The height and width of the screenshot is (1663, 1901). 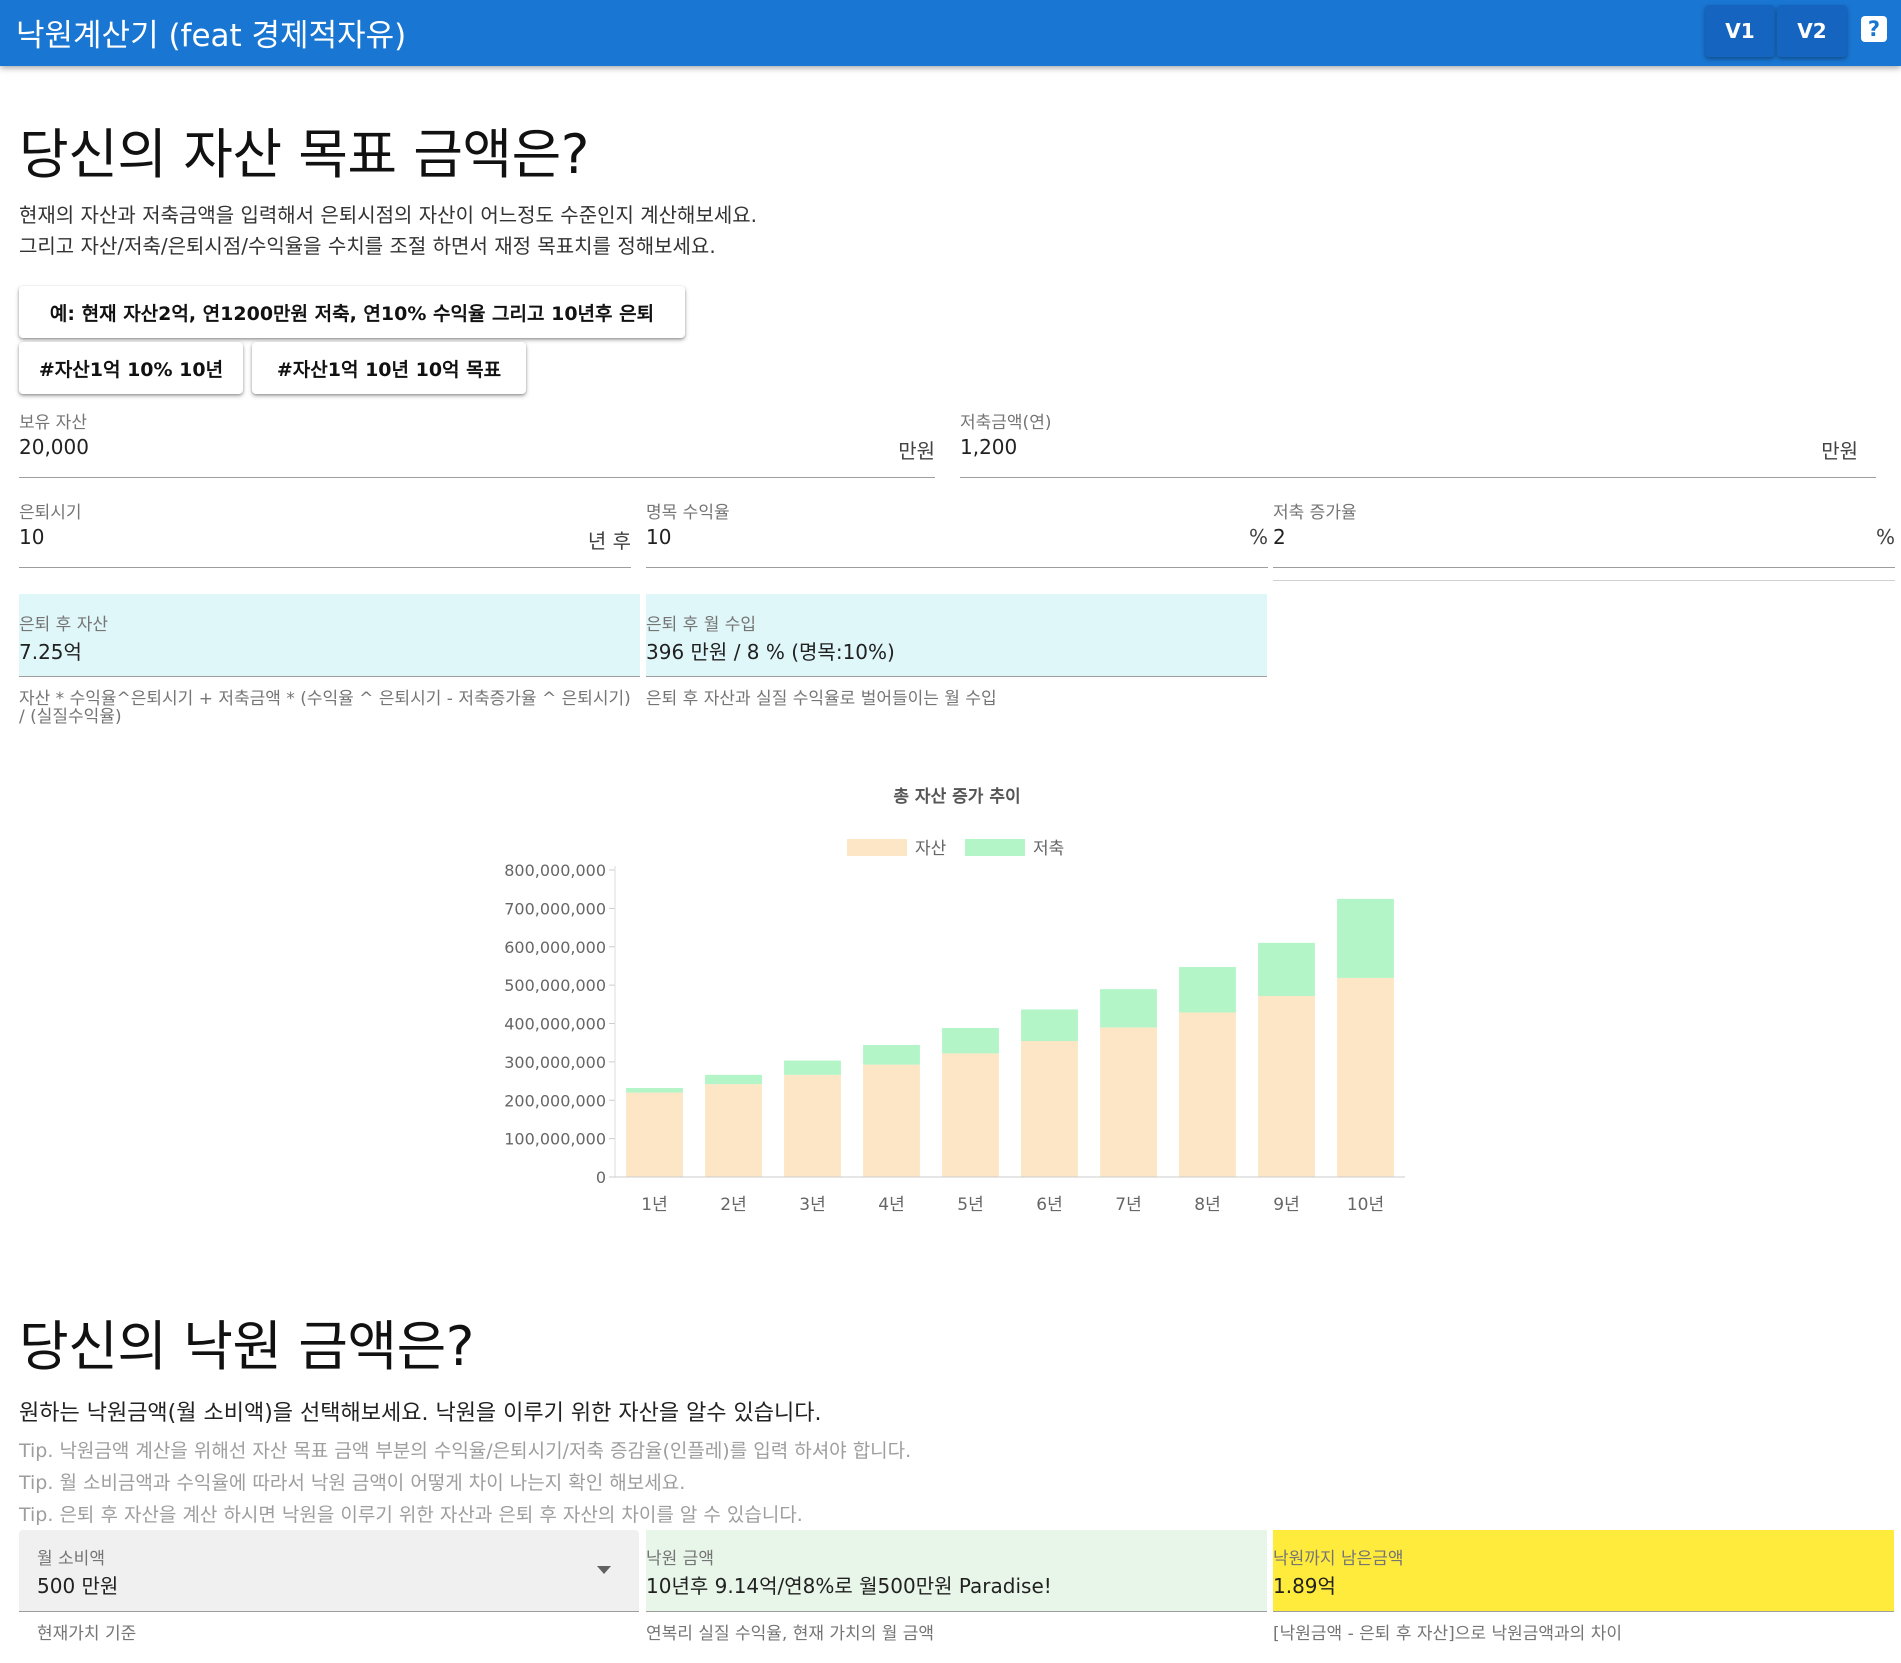 I want to click on monthly-income-hint: 은퇴 후 자산과 실질 수익율로 벌어들이는 월 수입, so click(x=821, y=699).